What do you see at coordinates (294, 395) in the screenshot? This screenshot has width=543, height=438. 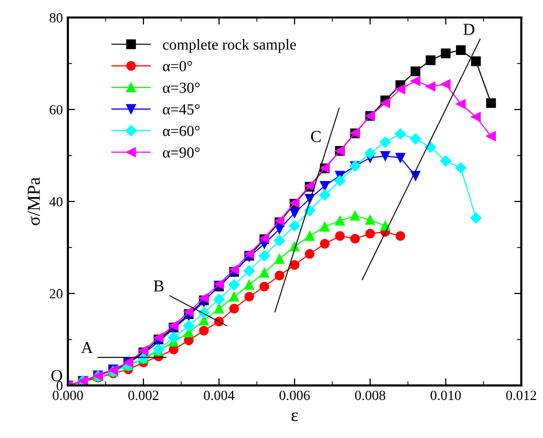 I see `x-tick-label: 0.006` at bounding box center [294, 395].